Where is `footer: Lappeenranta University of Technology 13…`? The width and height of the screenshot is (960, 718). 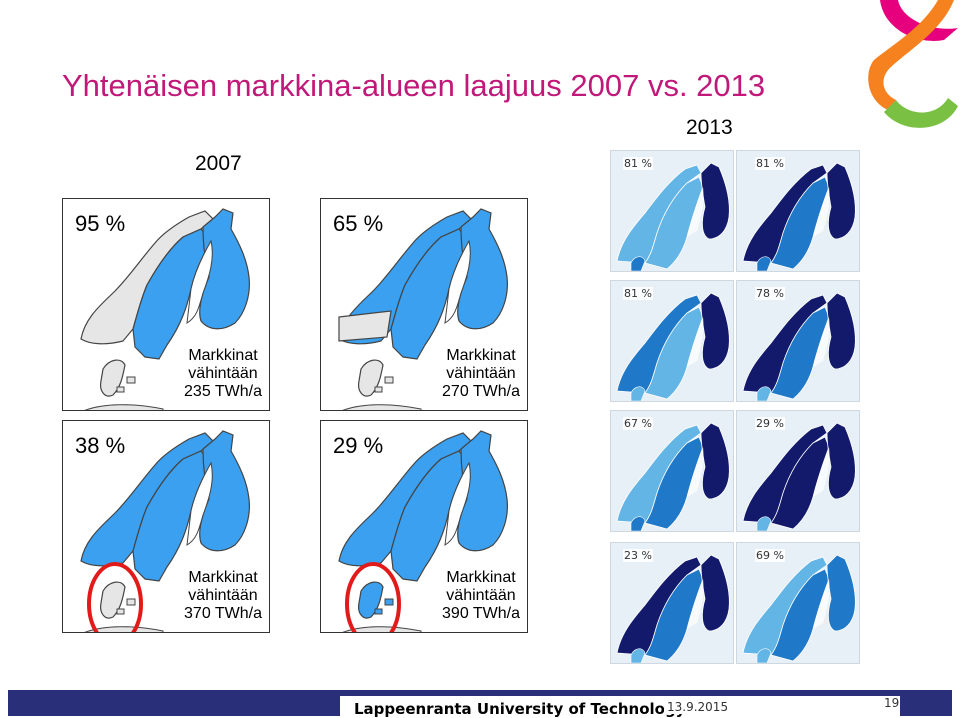 footer: Lappeenranta University of Technology 13… is located at coordinates (480, 703).